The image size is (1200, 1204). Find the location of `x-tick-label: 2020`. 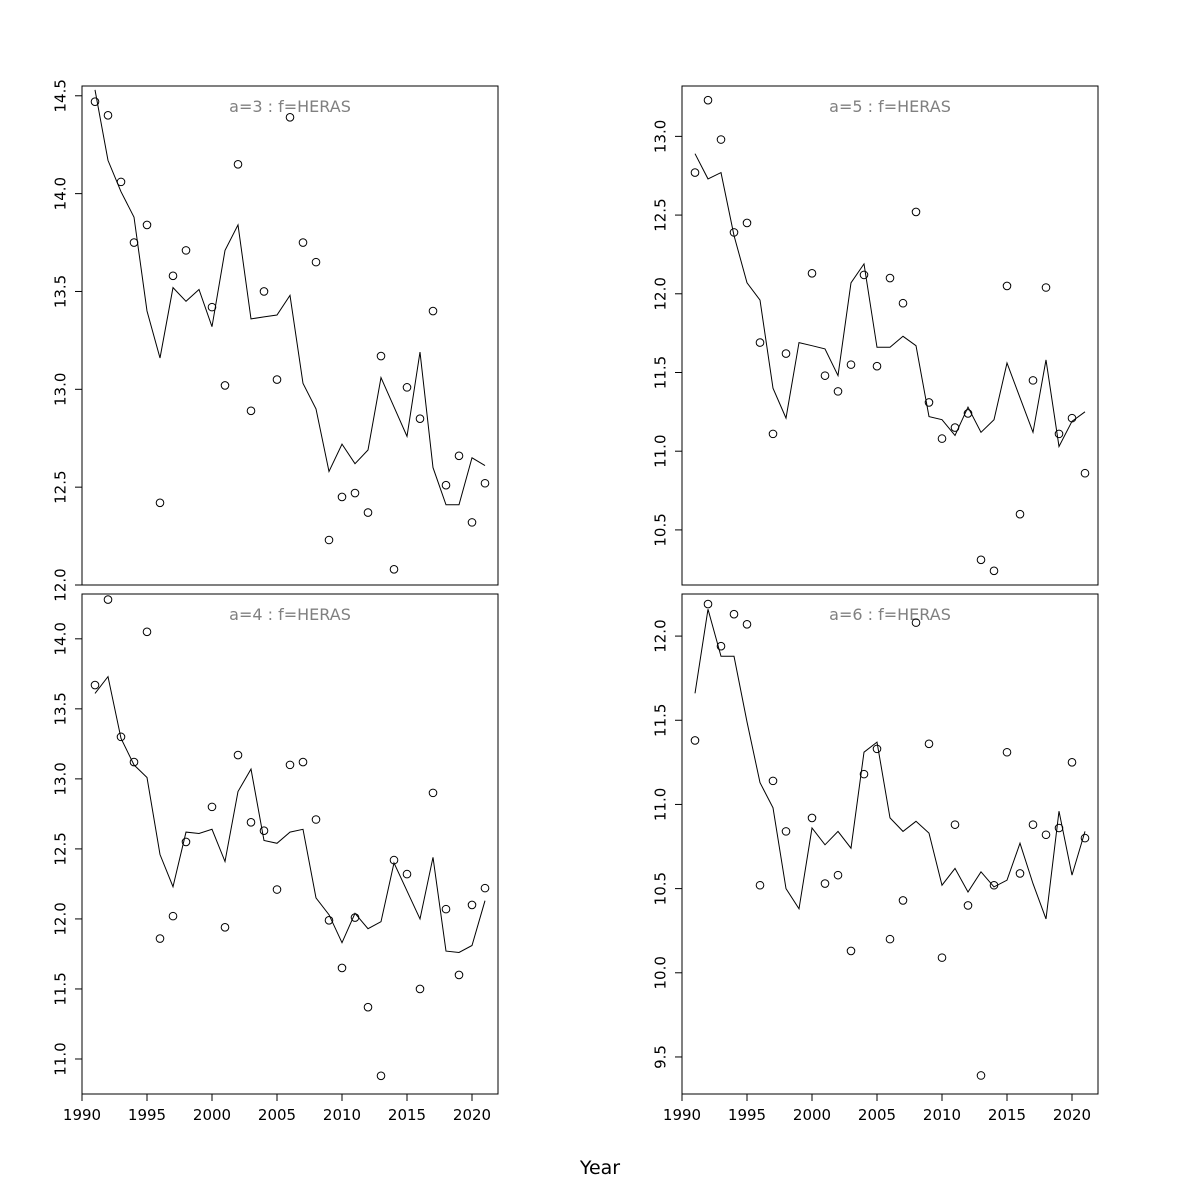

x-tick-label: 2020 is located at coordinates (472, 1115).